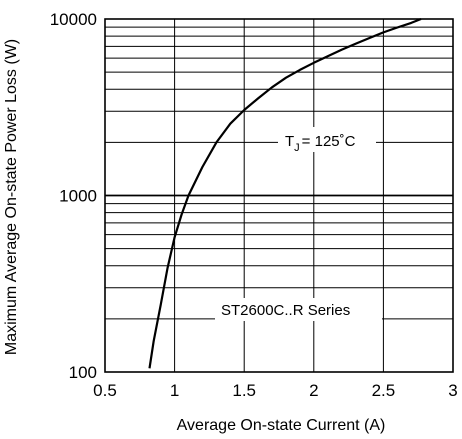  I want to click on temperature-subscript: J, so click(297, 148).